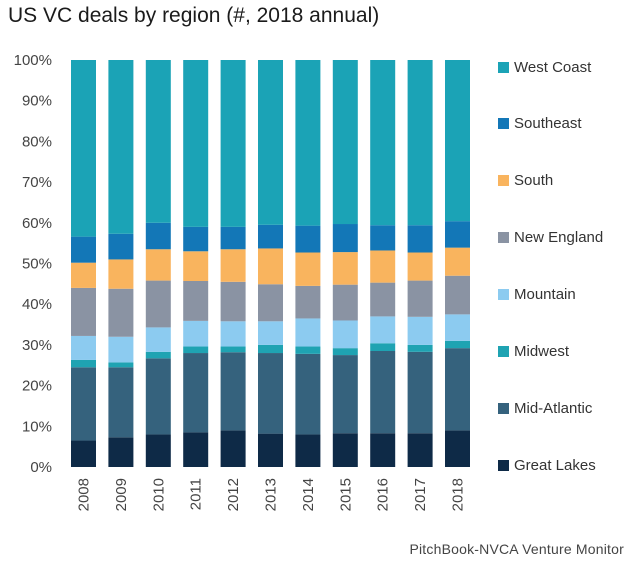  What do you see at coordinates (553, 408) in the screenshot?
I see `legend-label: Mid-Atlantic` at bounding box center [553, 408].